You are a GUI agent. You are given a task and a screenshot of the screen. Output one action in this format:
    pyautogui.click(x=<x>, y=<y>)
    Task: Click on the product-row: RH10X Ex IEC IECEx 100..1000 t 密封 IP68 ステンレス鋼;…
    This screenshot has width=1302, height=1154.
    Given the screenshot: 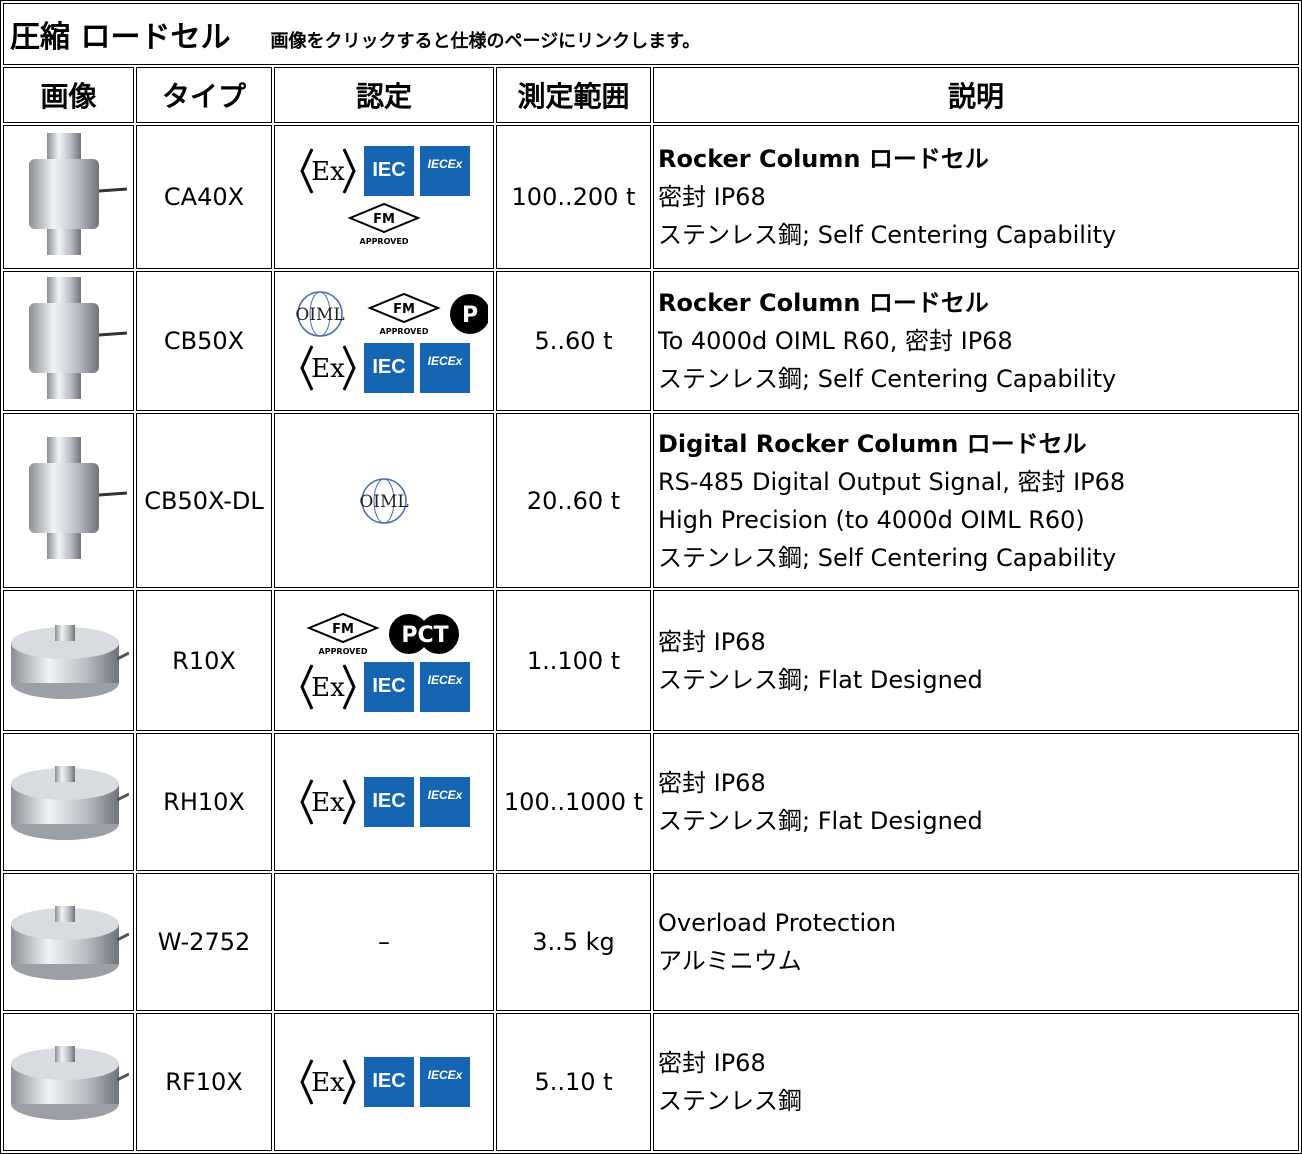 What is the action you would take?
    pyautogui.click(x=651, y=802)
    